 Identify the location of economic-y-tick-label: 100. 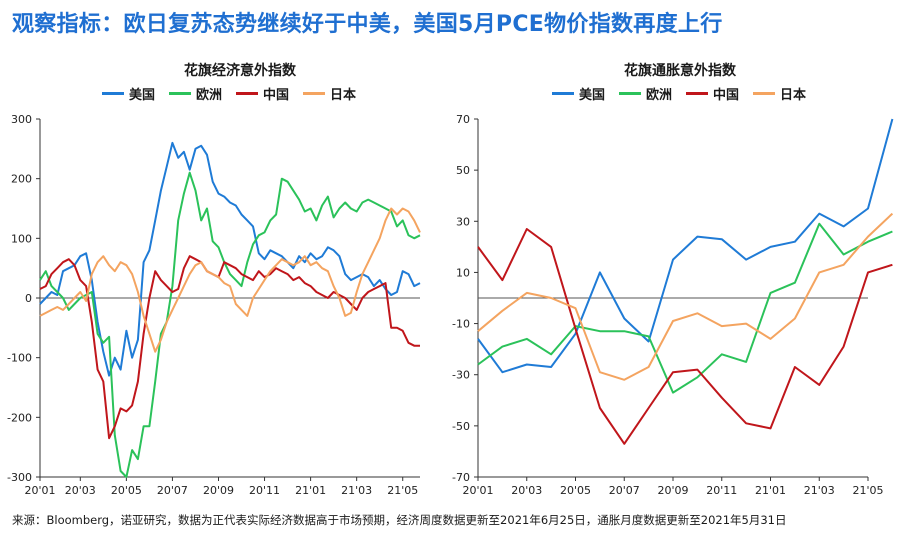
(21, 238).